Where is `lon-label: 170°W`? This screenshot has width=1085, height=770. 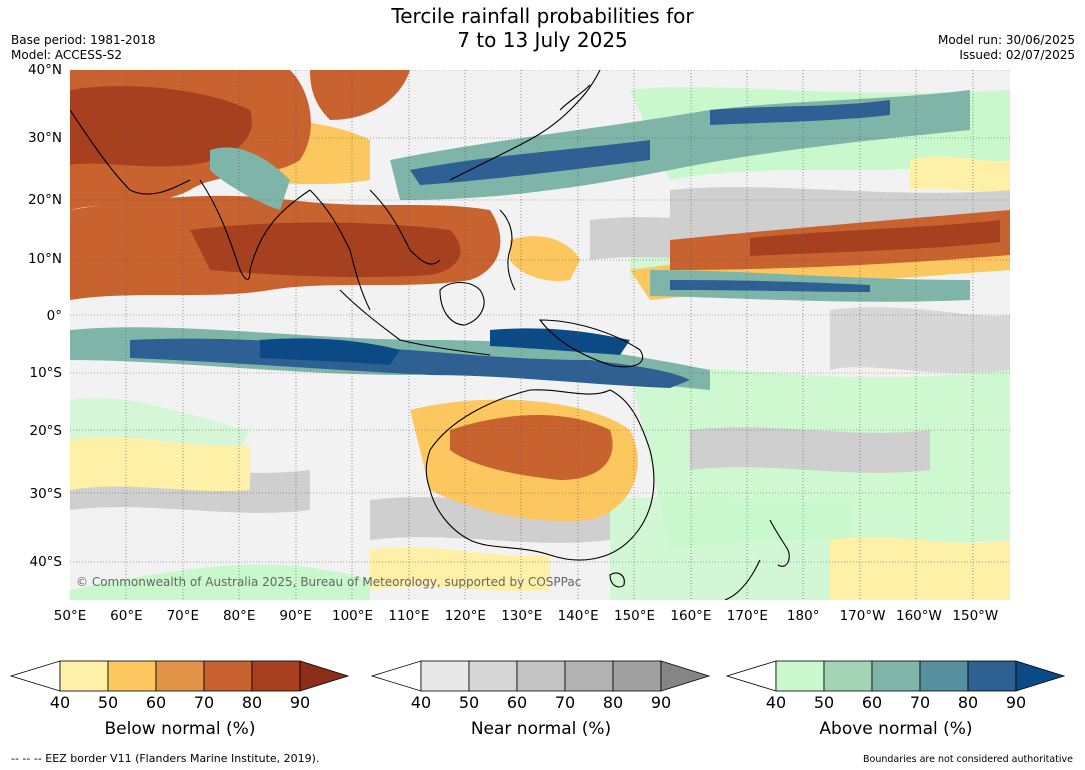
lon-label: 170°W is located at coordinates (862, 616).